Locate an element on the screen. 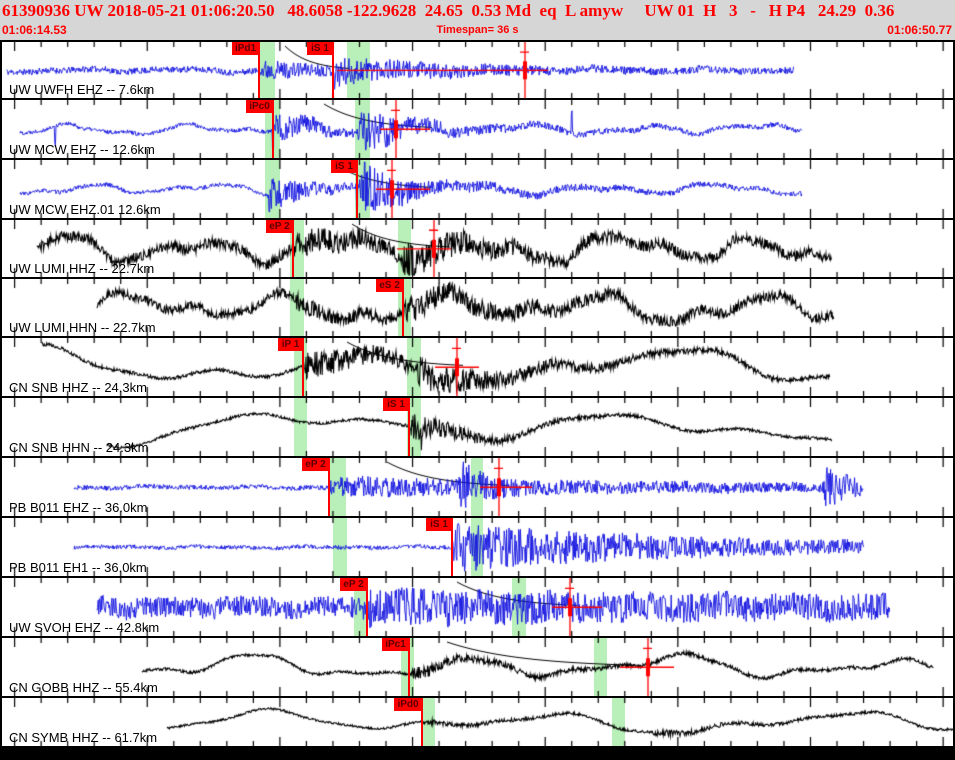 The width and height of the screenshot is (955, 760). trace-panel-UW-MCW: iS 1 UW MCW EHZ.01 12.6km is located at coordinates (477, 188).